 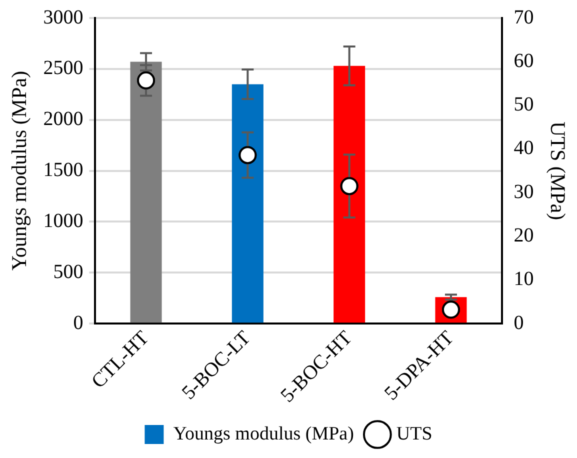 I want to click on y-tick-label: 500, so click(x=68, y=271).